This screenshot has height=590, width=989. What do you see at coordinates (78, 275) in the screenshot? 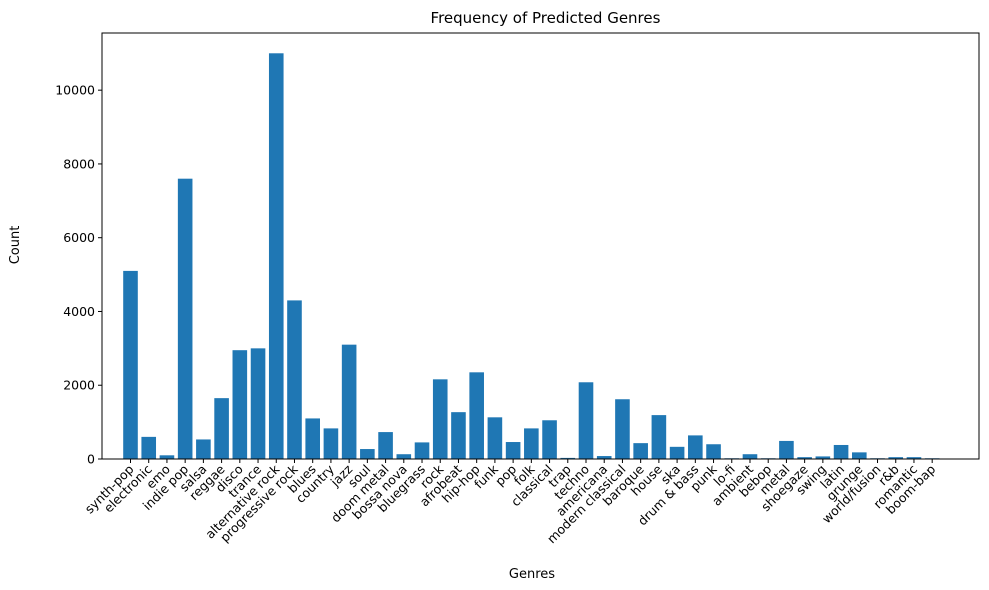
I see `y-axis: 0 2000 4000 6000 8000 10000` at bounding box center [78, 275].